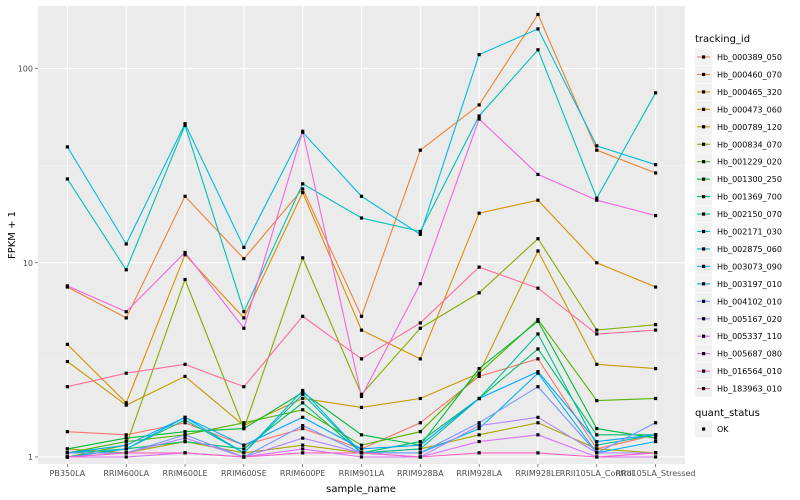  What do you see at coordinates (704, 429) in the screenshot?
I see `shape-legend-point` at bounding box center [704, 429].